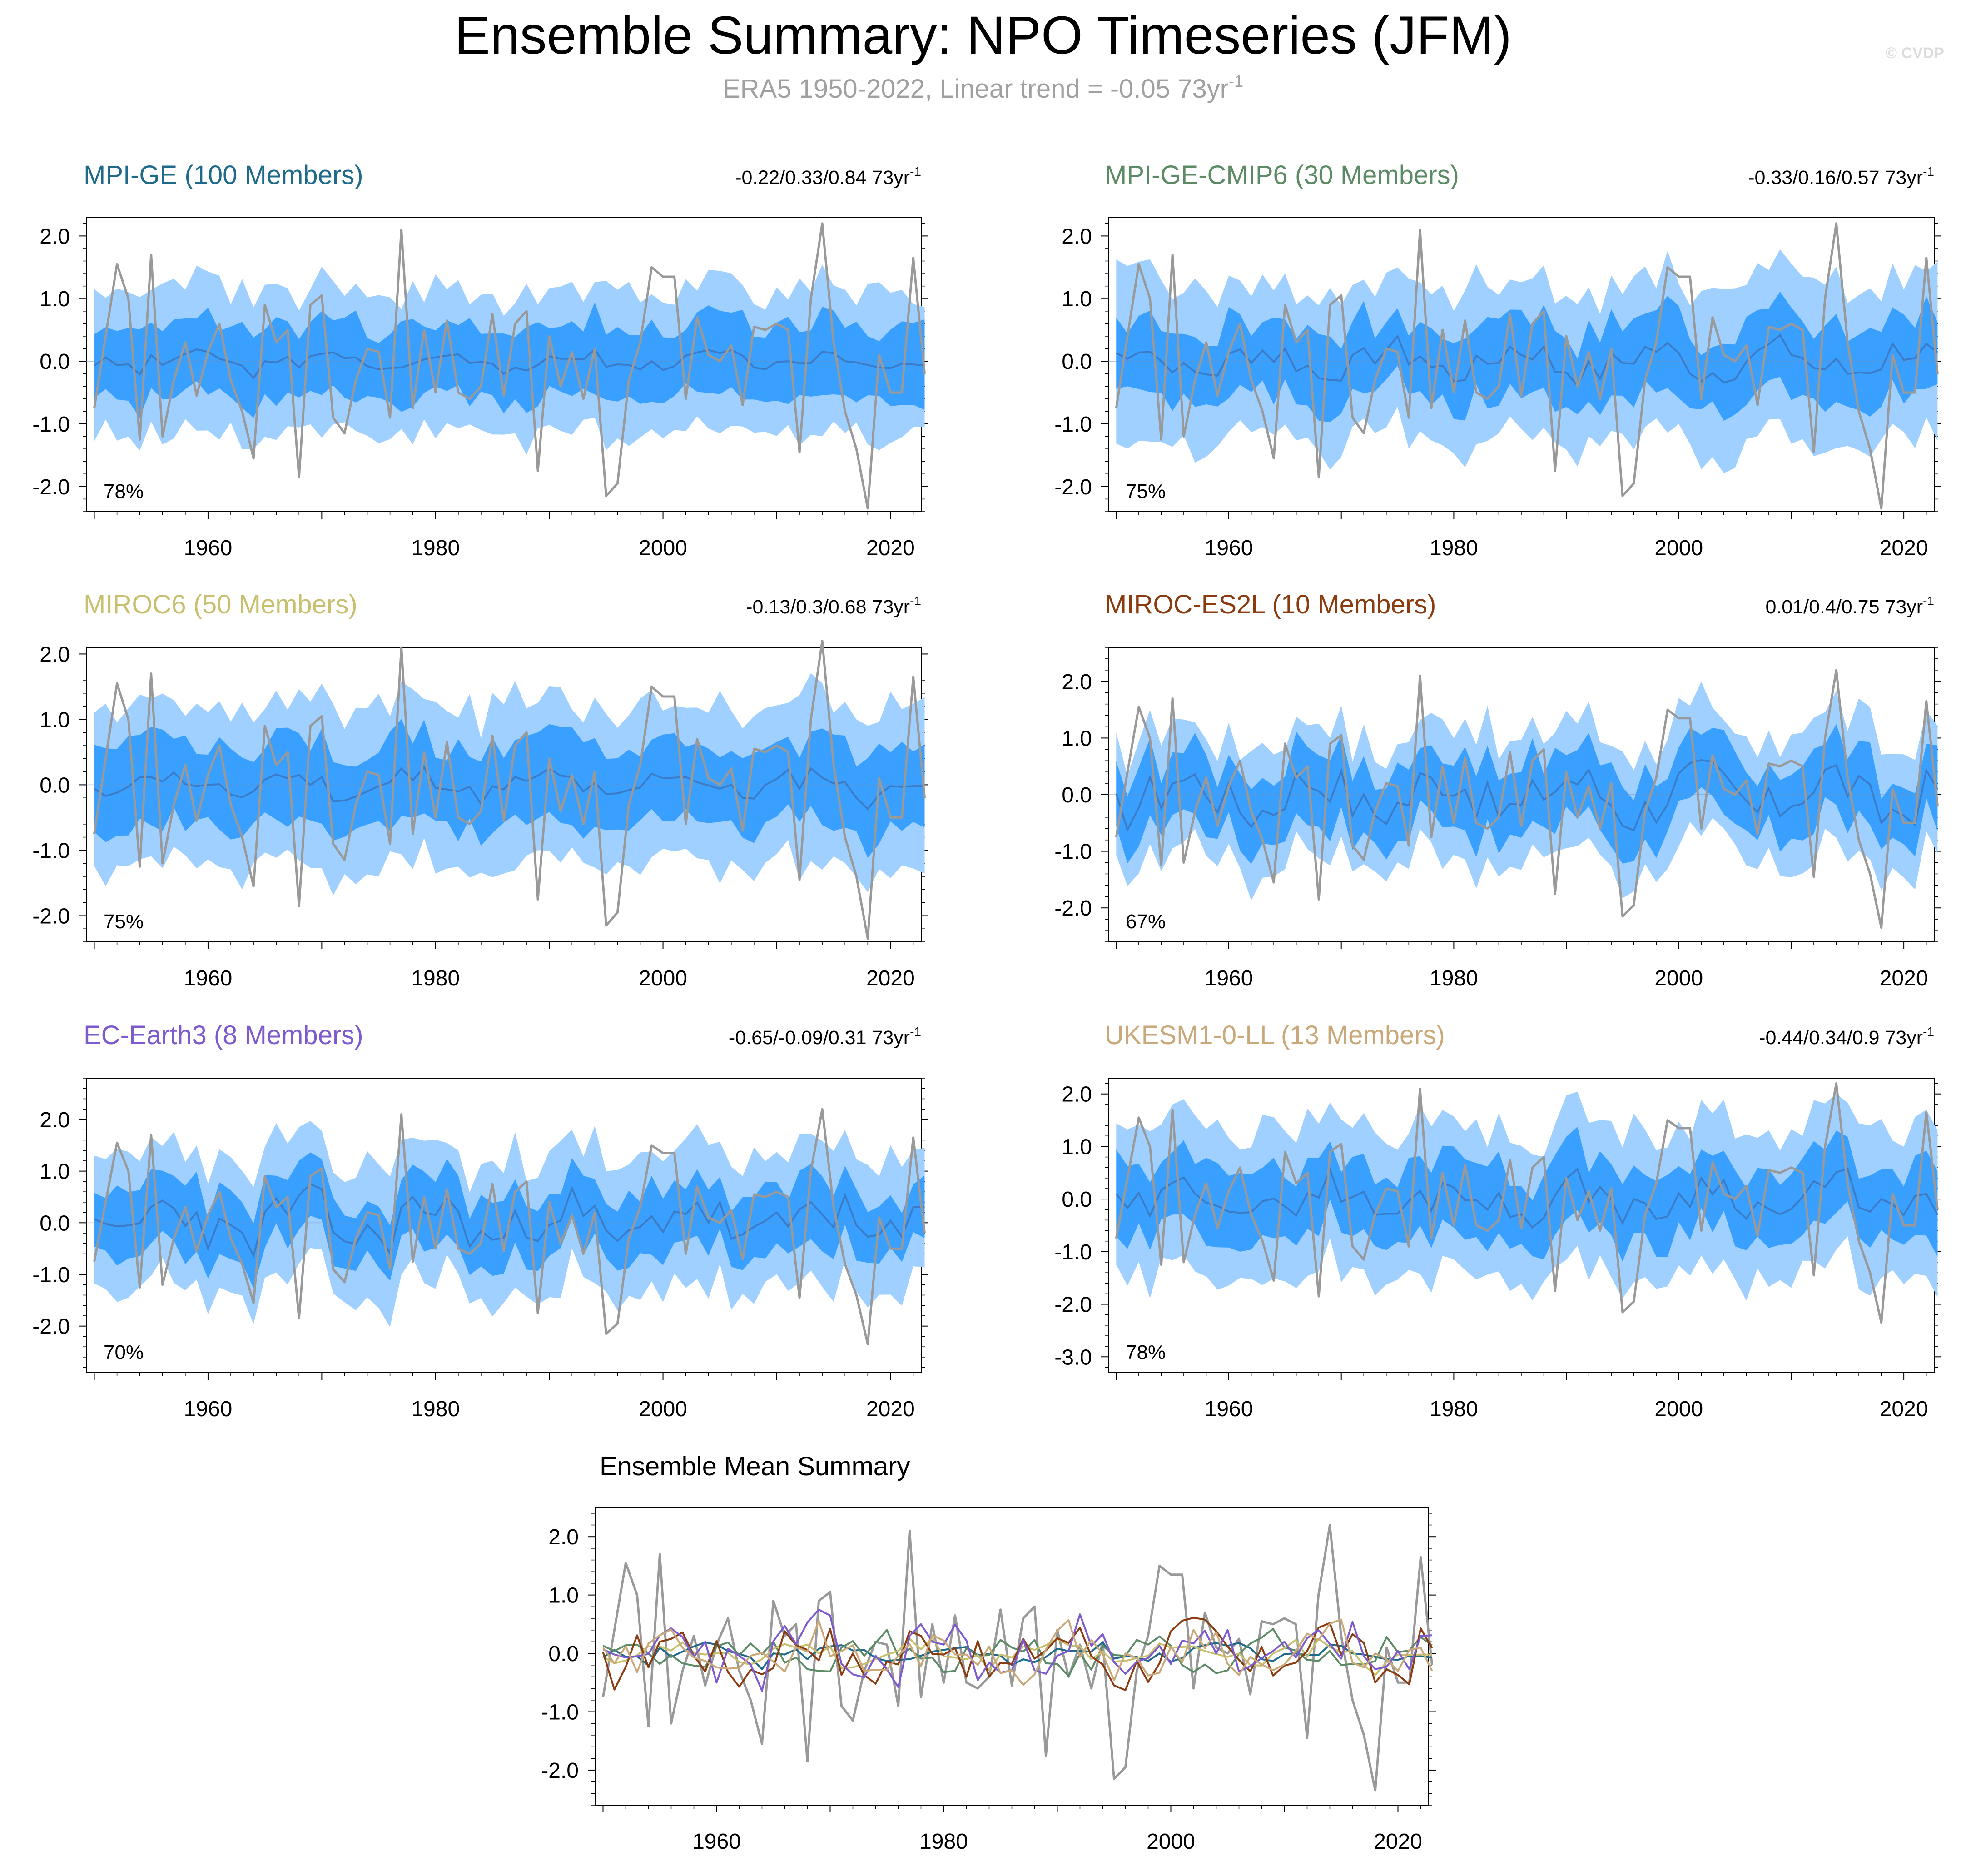  I want to click on figure-title: Ensemble Summary: NPO Timeseries (JFM), so click(983, 35).